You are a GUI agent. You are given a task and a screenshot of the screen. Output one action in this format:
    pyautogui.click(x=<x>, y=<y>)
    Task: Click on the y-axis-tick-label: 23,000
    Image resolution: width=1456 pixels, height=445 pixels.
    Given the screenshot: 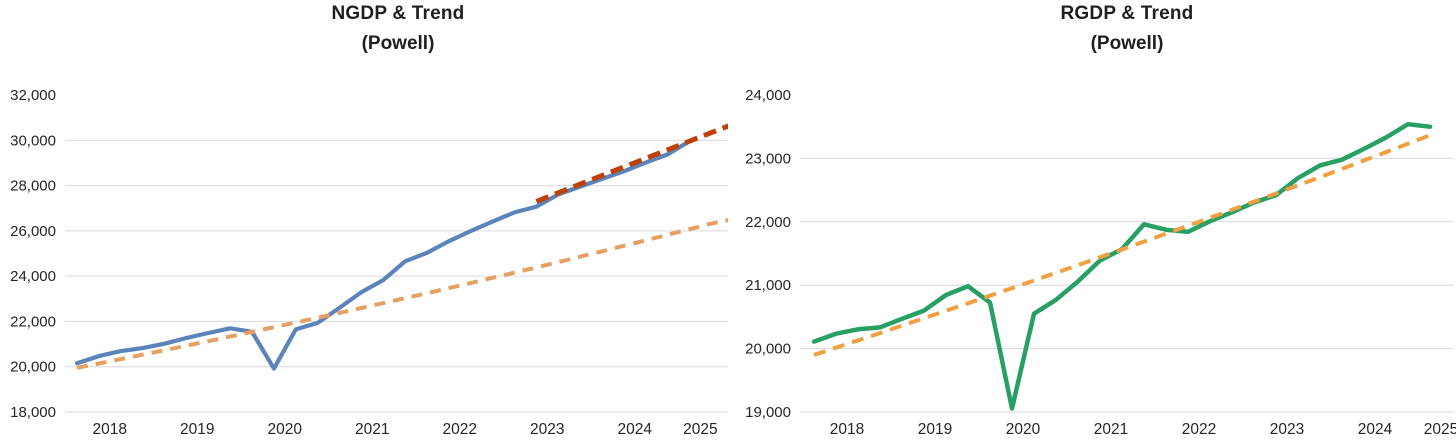 What is the action you would take?
    pyautogui.click(x=768, y=158)
    